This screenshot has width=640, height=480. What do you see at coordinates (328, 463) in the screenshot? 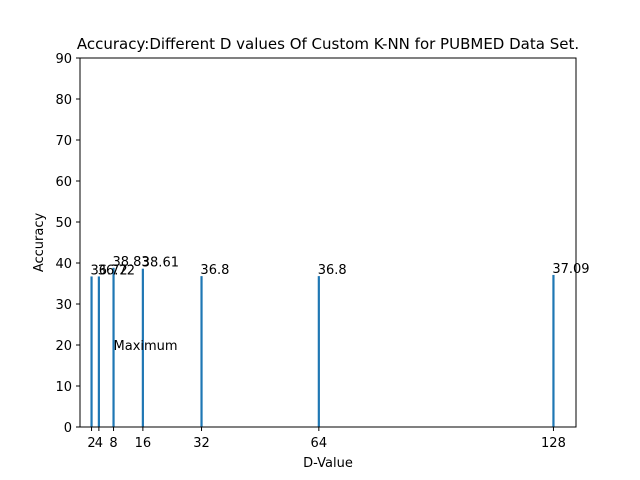
I see `x-axis-label: D-Value` at bounding box center [328, 463].